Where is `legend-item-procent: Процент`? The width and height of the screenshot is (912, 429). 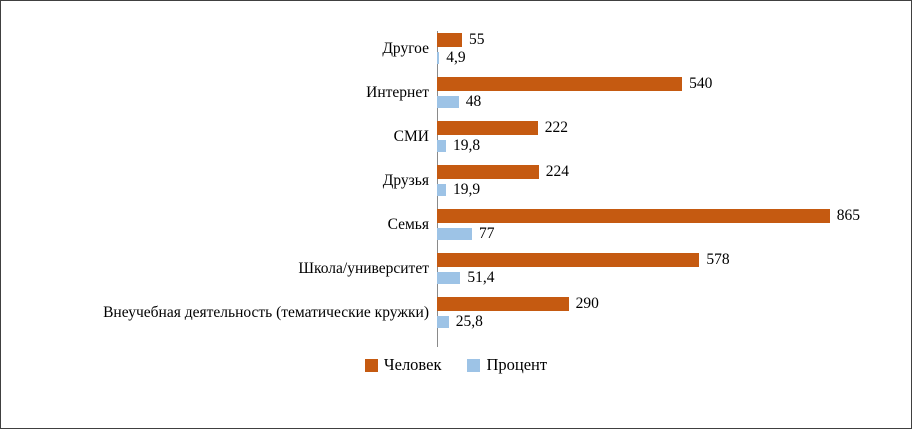
legend-item-procent: Процент is located at coordinates (507, 365).